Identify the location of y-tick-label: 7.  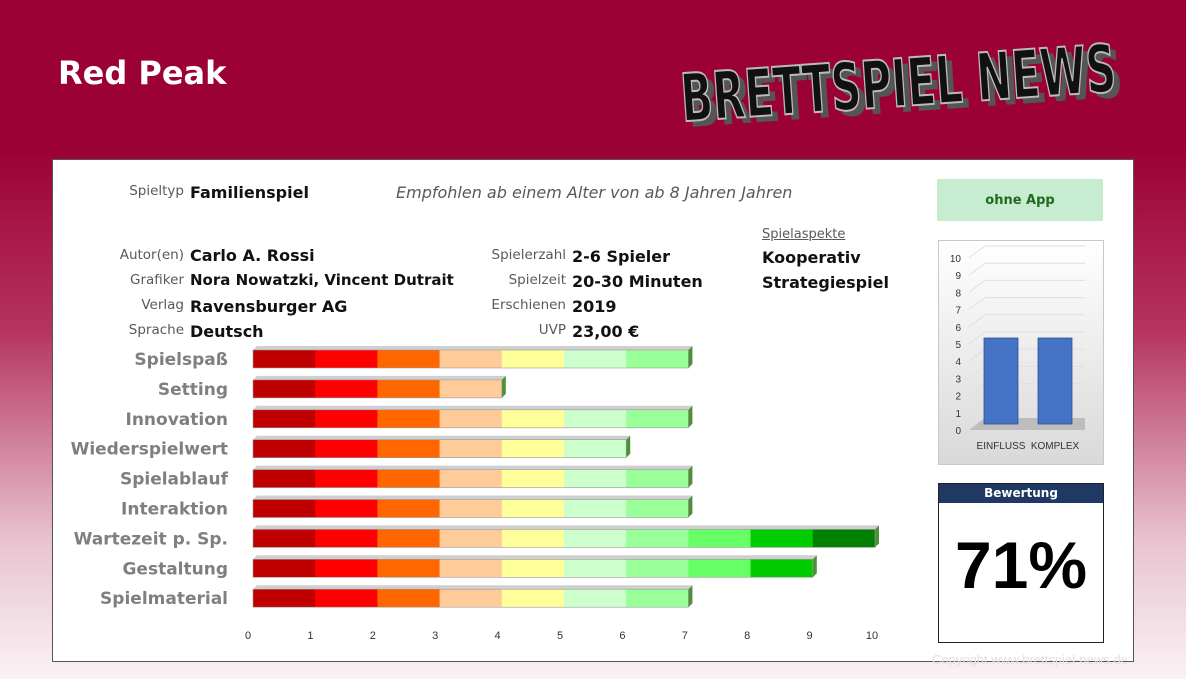
(958, 311).